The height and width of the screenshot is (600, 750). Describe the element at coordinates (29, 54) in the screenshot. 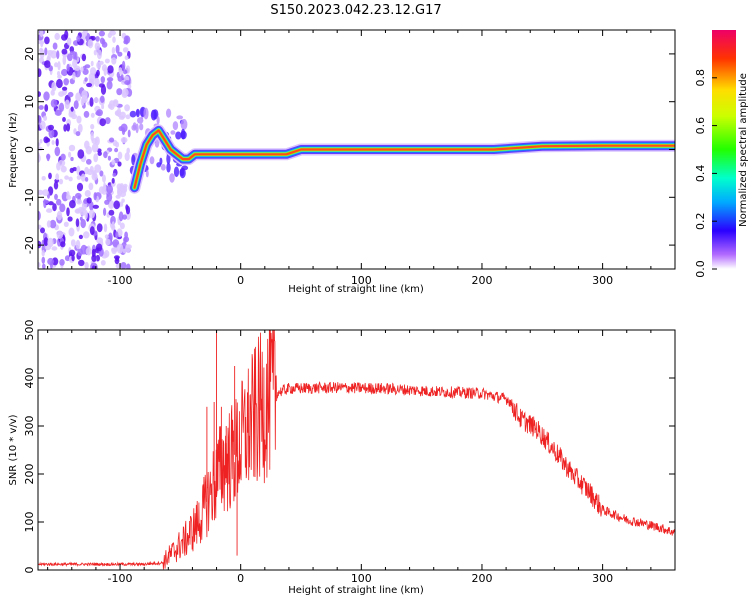

I see `y-tick-label: 20` at that location.